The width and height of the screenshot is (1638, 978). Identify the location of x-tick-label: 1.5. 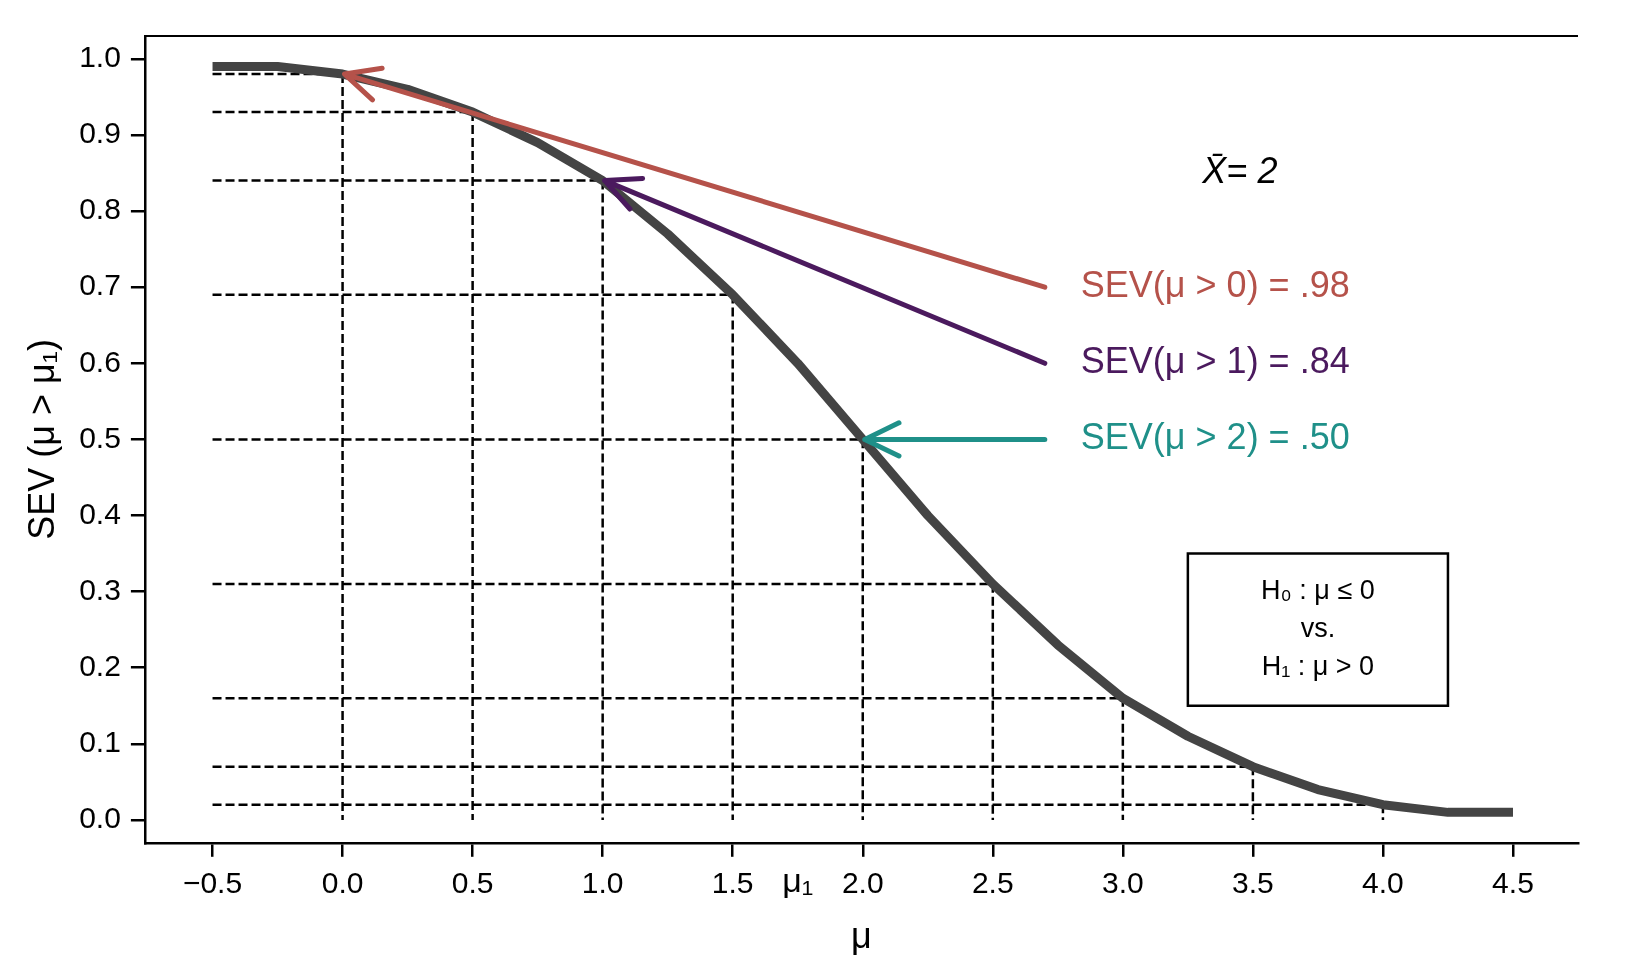
(732, 883).